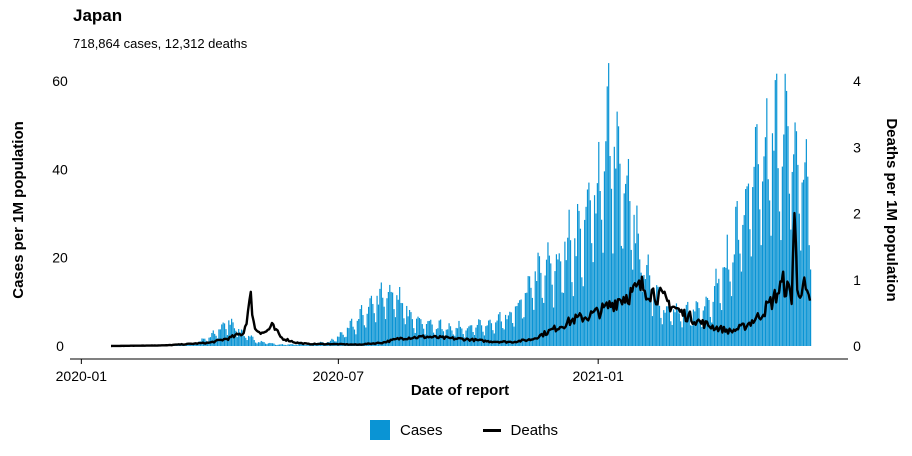 The width and height of the screenshot is (912, 456). What do you see at coordinates (18, 210) in the screenshot?
I see `y-axis-label: Cases per 1M population` at bounding box center [18, 210].